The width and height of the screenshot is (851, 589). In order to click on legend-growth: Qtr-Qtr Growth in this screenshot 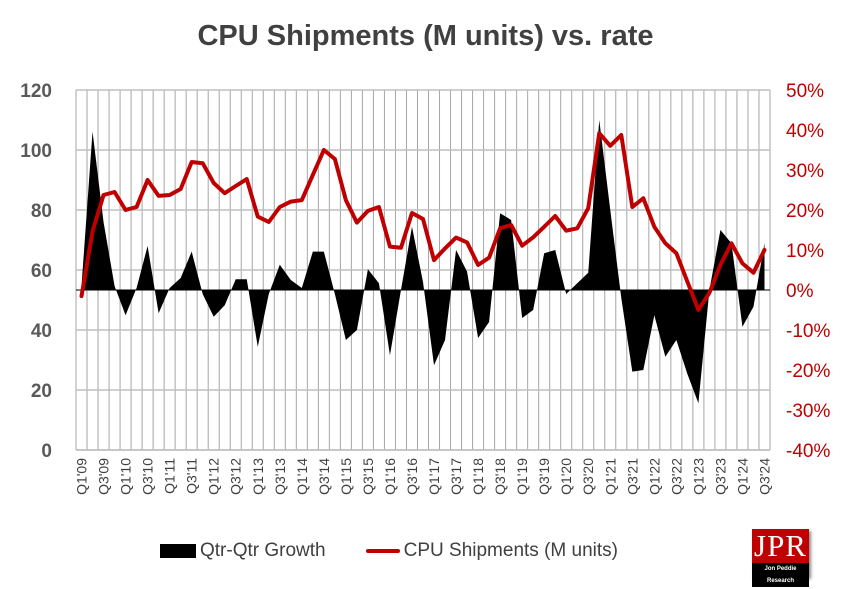, I will do `click(243, 551)`.